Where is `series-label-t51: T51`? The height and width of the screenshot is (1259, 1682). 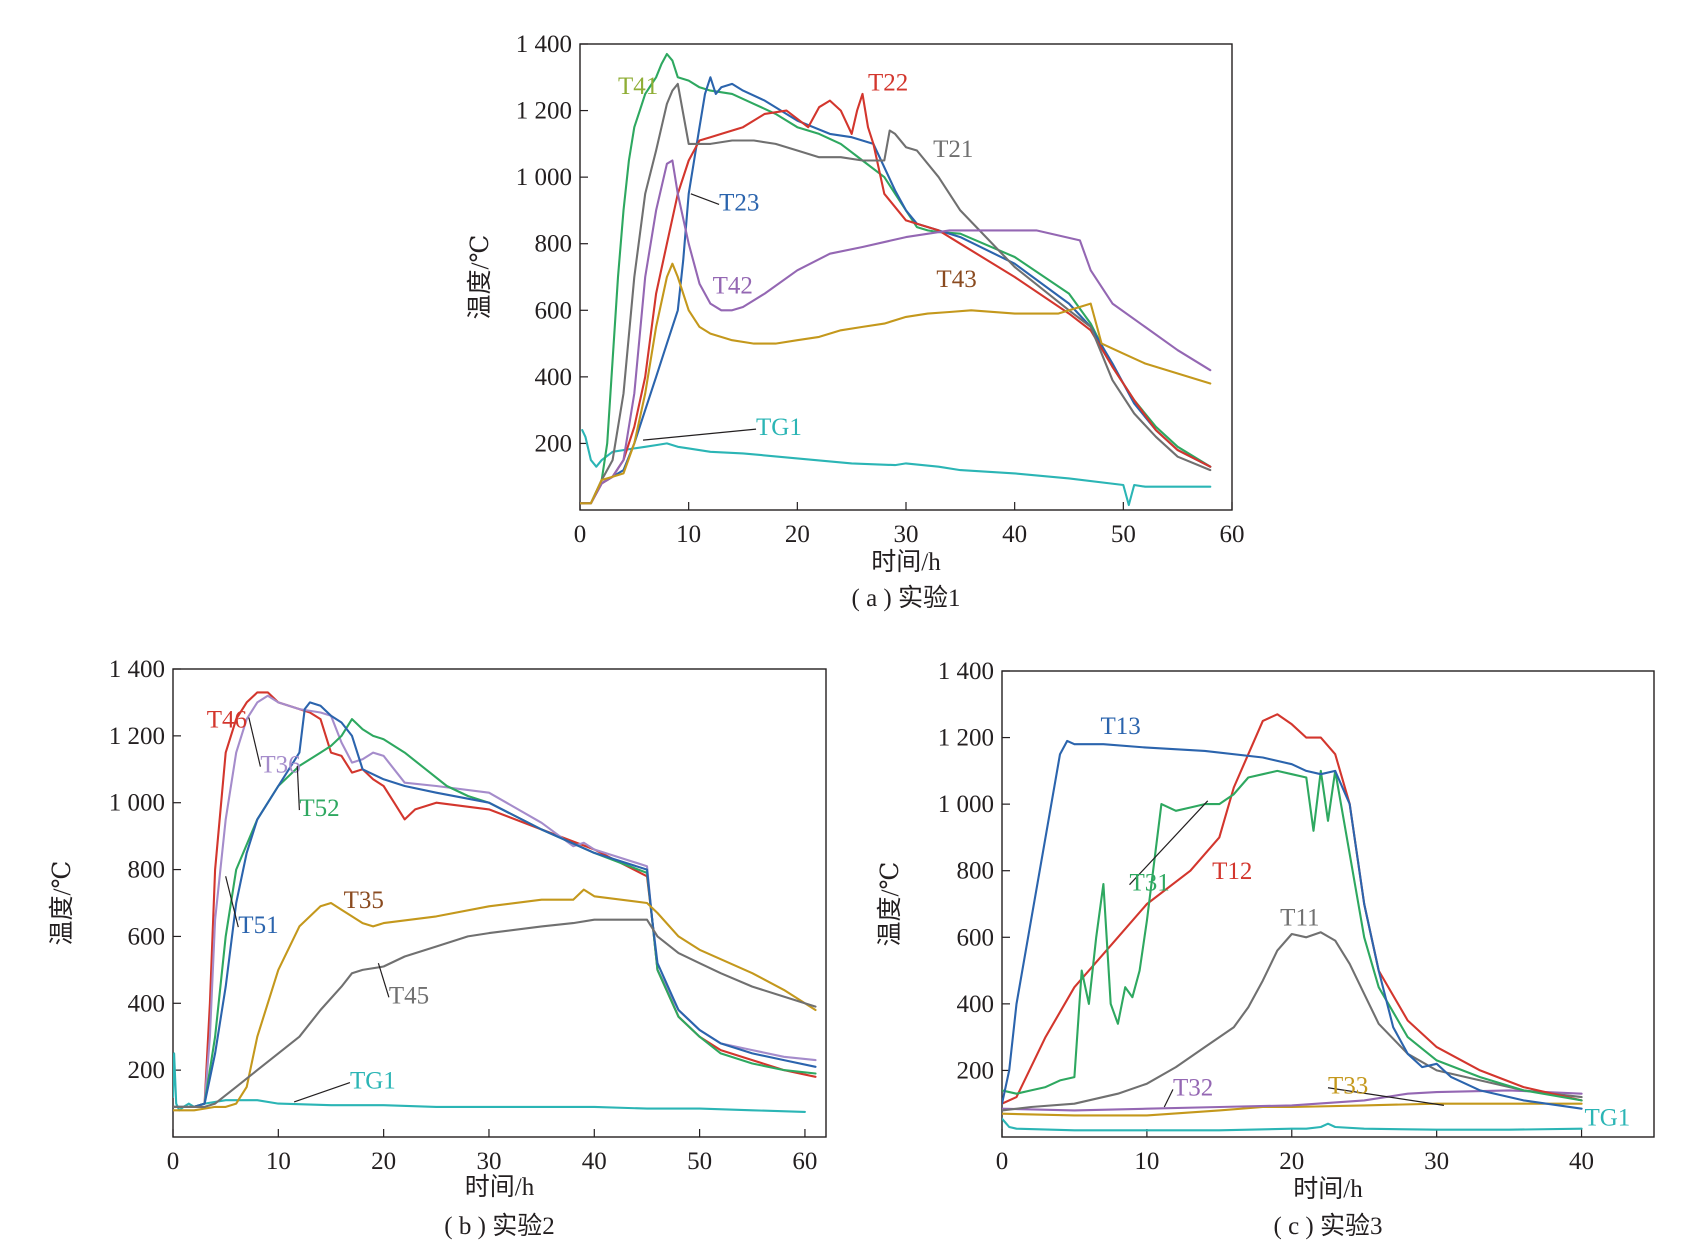
series-label-t51: T51 is located at coordinates (258, 925).